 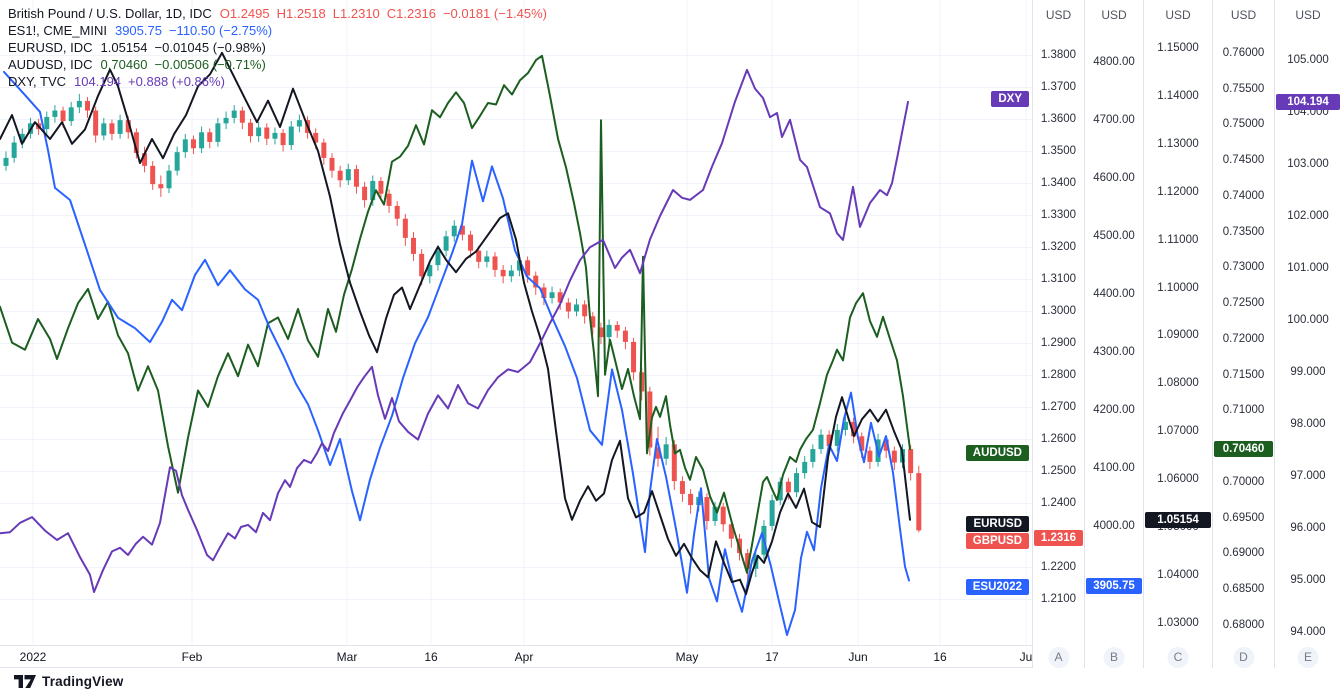 What do you see at coordinates (1243, 160) in the screenshot?
I see `scale-d-tick: 0.74500` at bounding box center [1243, 160].